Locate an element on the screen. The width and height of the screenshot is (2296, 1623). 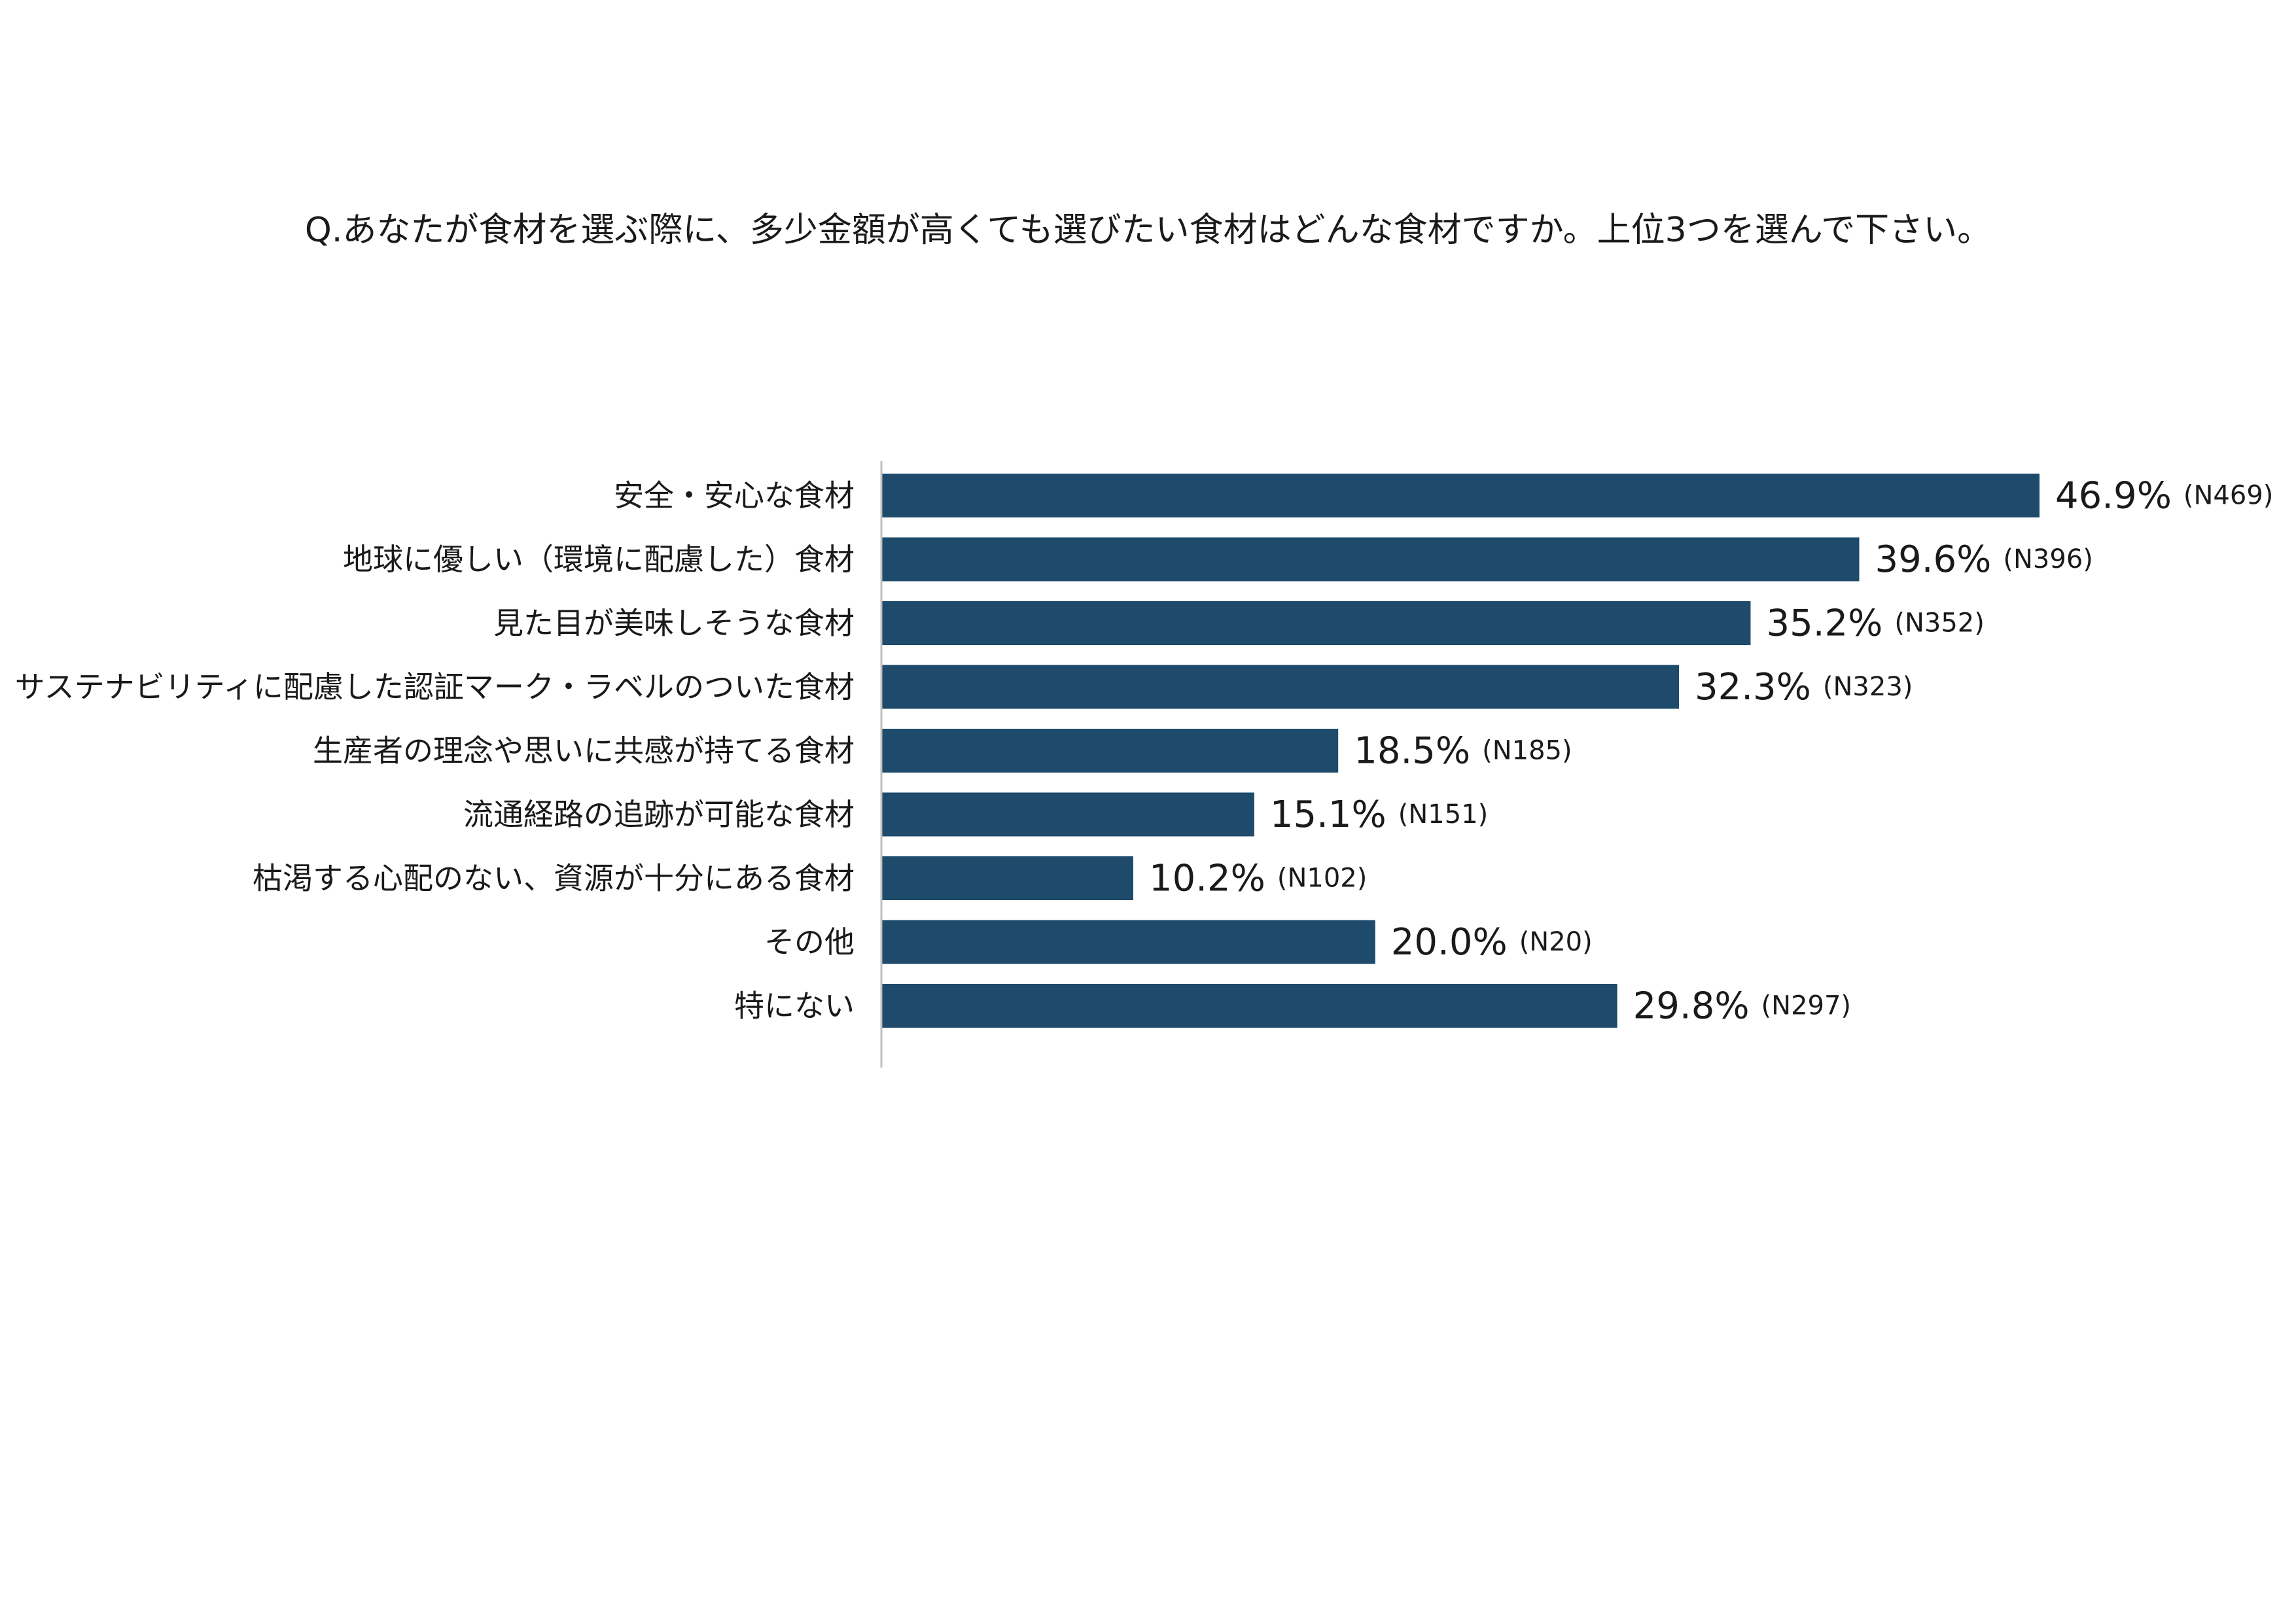
percent-text-5: 18.5% is located at coordinates (1412, 751).